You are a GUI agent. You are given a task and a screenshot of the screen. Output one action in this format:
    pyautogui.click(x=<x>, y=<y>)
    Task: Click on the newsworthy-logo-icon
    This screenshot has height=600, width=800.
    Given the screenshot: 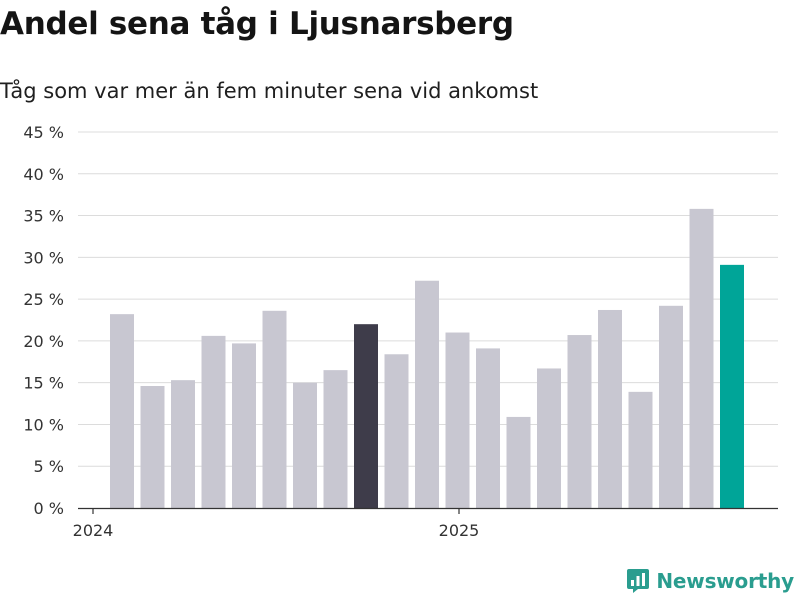 What is the action you would take?
    pyautogui.click(x=638, y=581)
    